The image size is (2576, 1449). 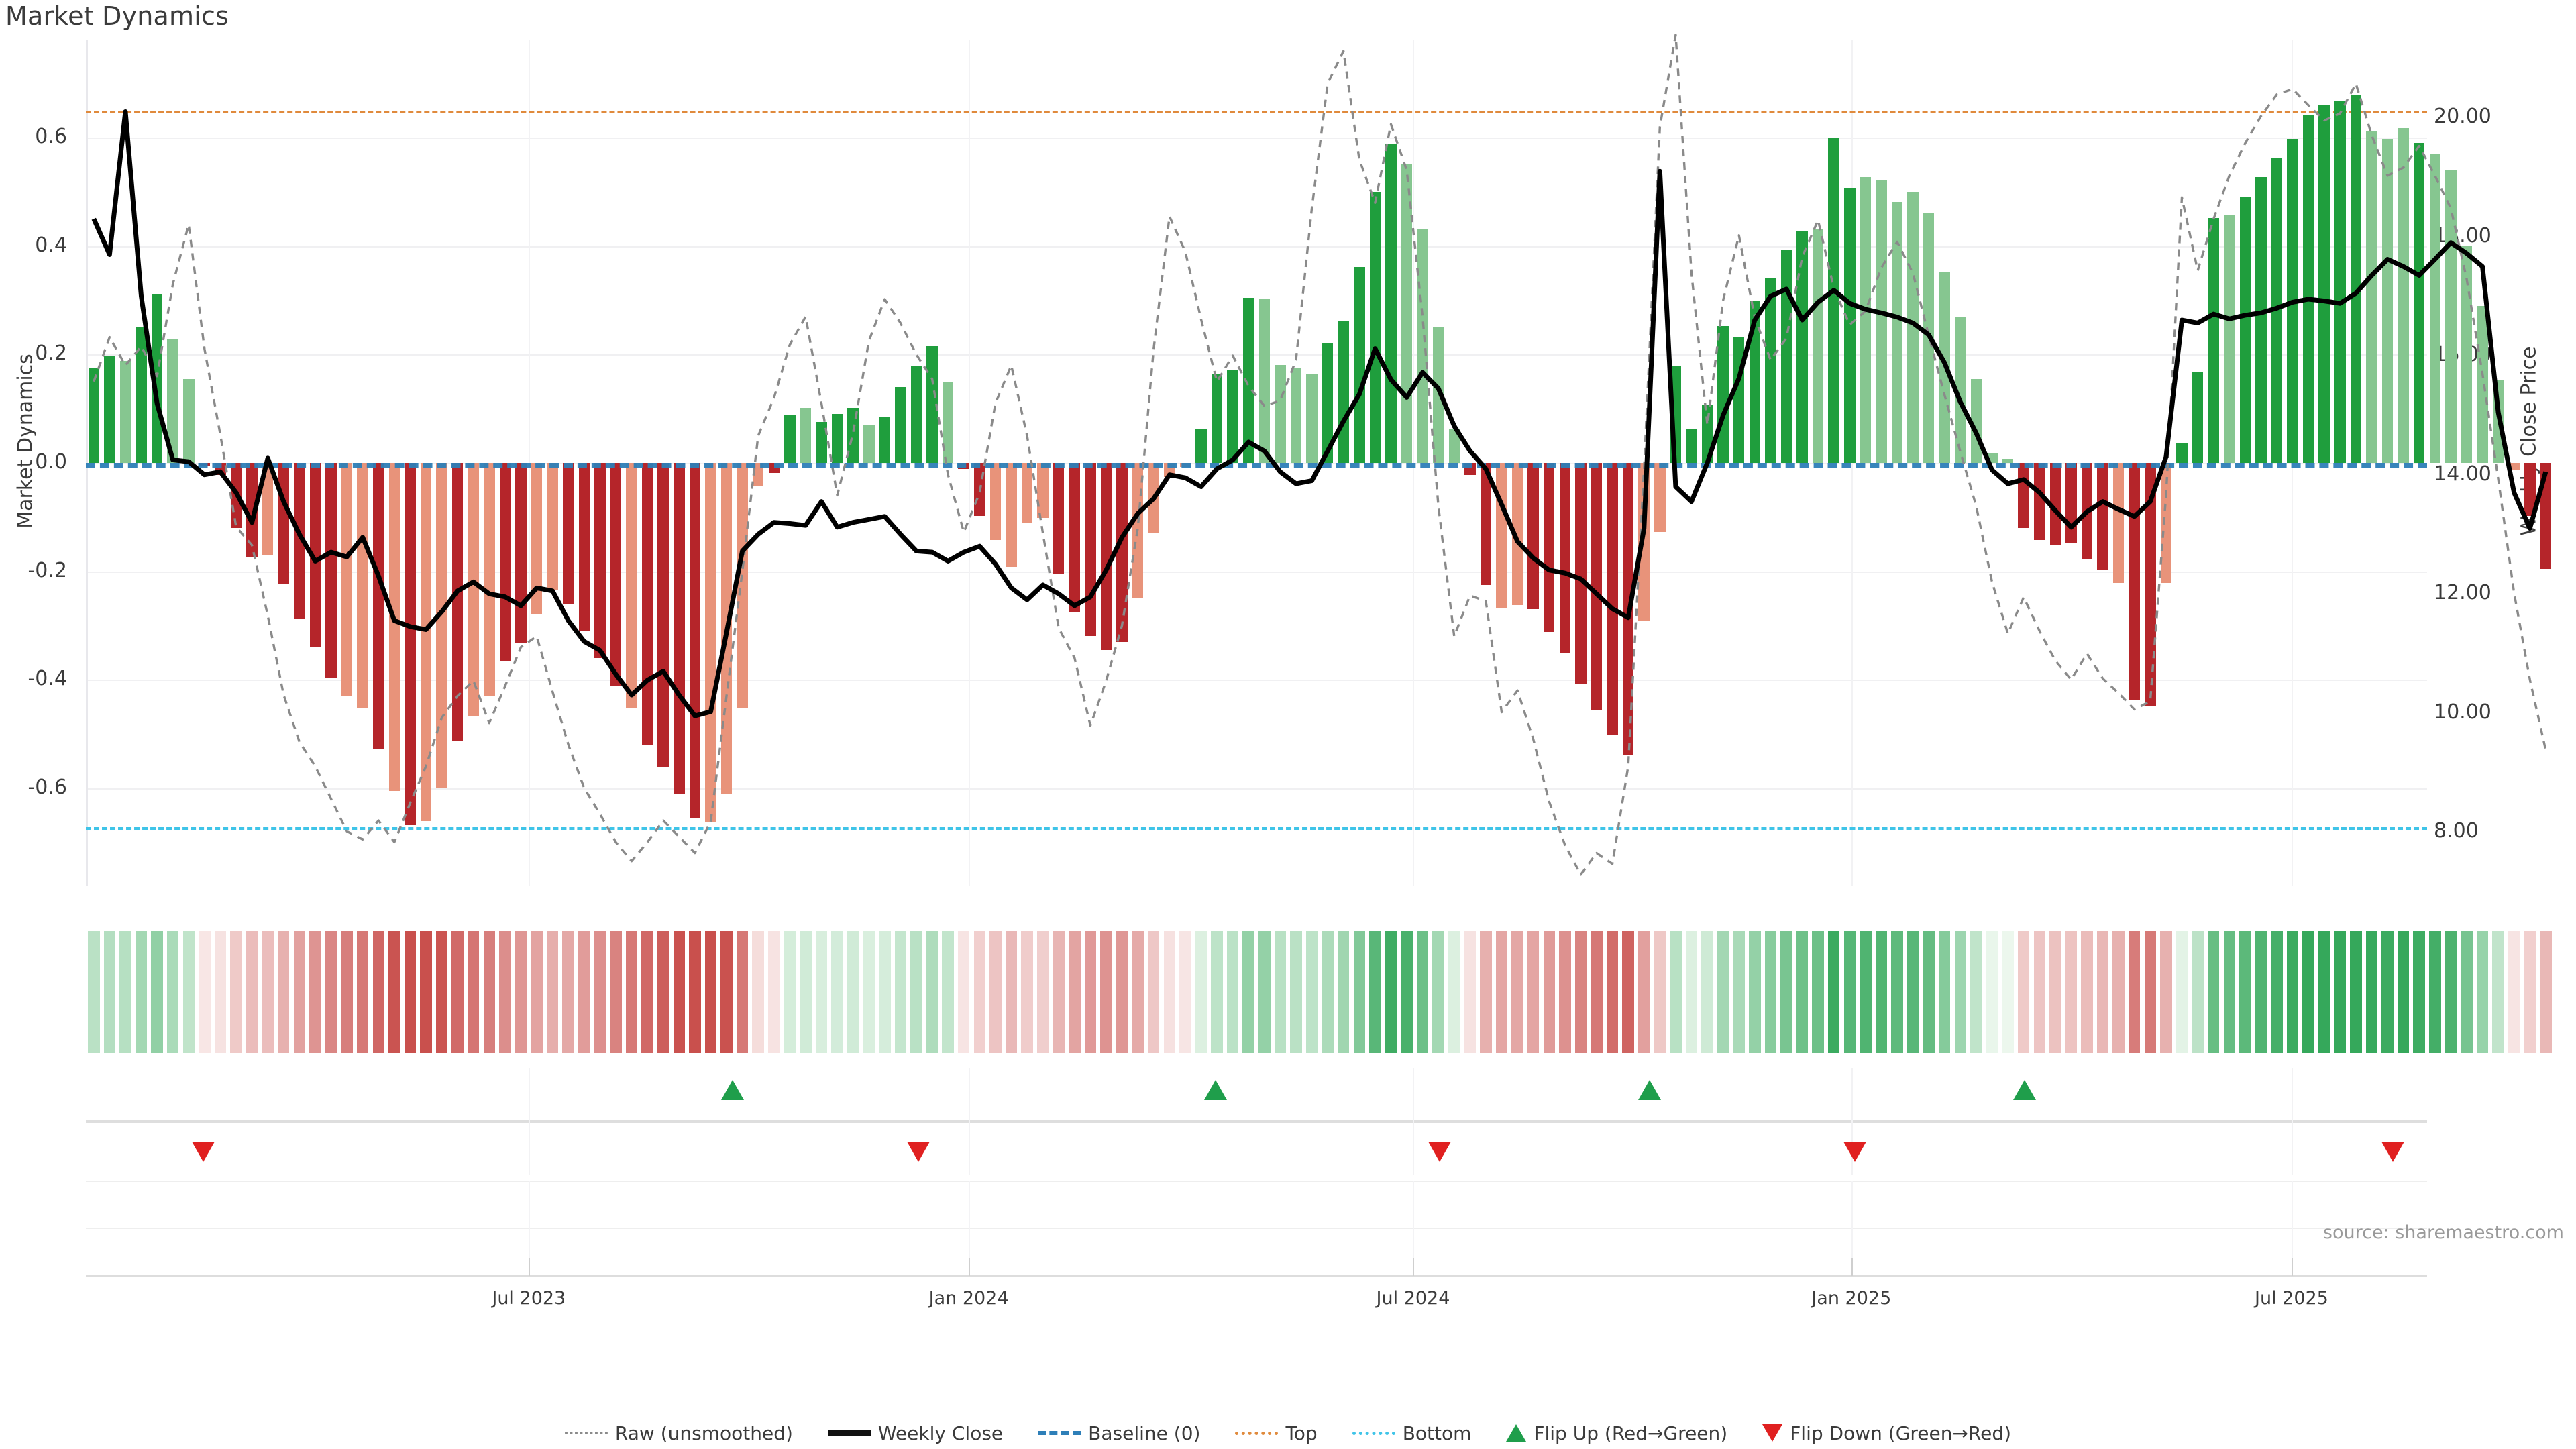 I want to click on legend-item-raw-unsmoothed: Raw (unsmoothed), so click(x=678, y=1433).